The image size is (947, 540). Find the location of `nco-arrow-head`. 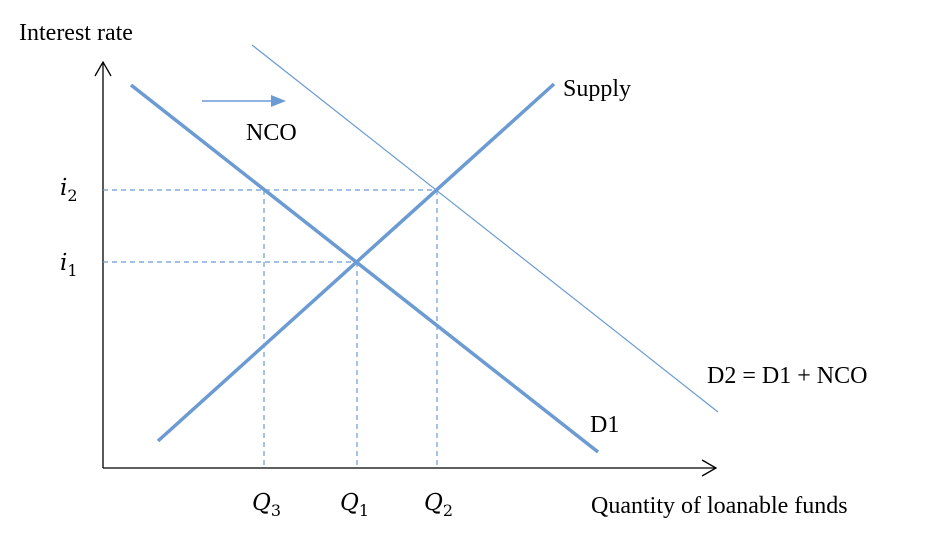

nco-arrow-head is located at coordinates (278, 101).